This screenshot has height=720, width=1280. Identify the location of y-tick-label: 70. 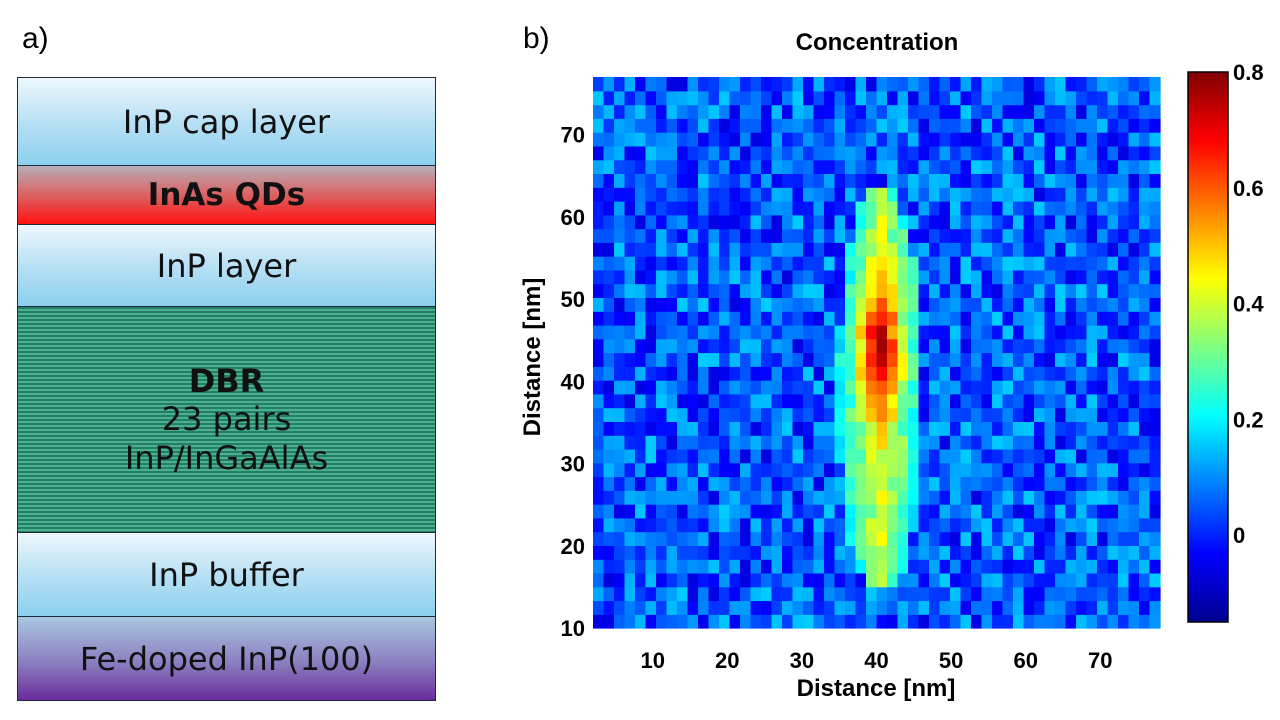
(573, 135).